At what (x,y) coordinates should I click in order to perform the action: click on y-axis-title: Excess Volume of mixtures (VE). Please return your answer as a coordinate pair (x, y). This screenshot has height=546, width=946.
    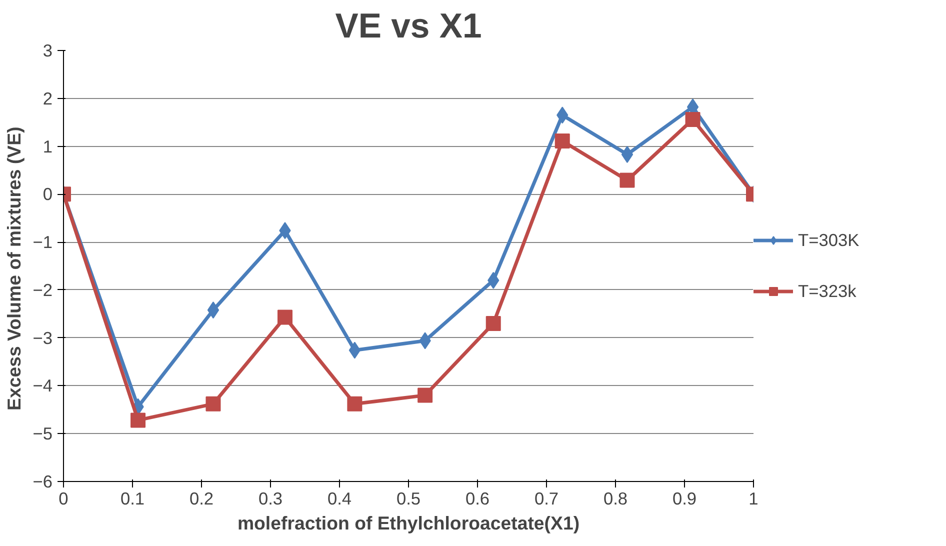
    Looking at the image, I should click on (14, 268).